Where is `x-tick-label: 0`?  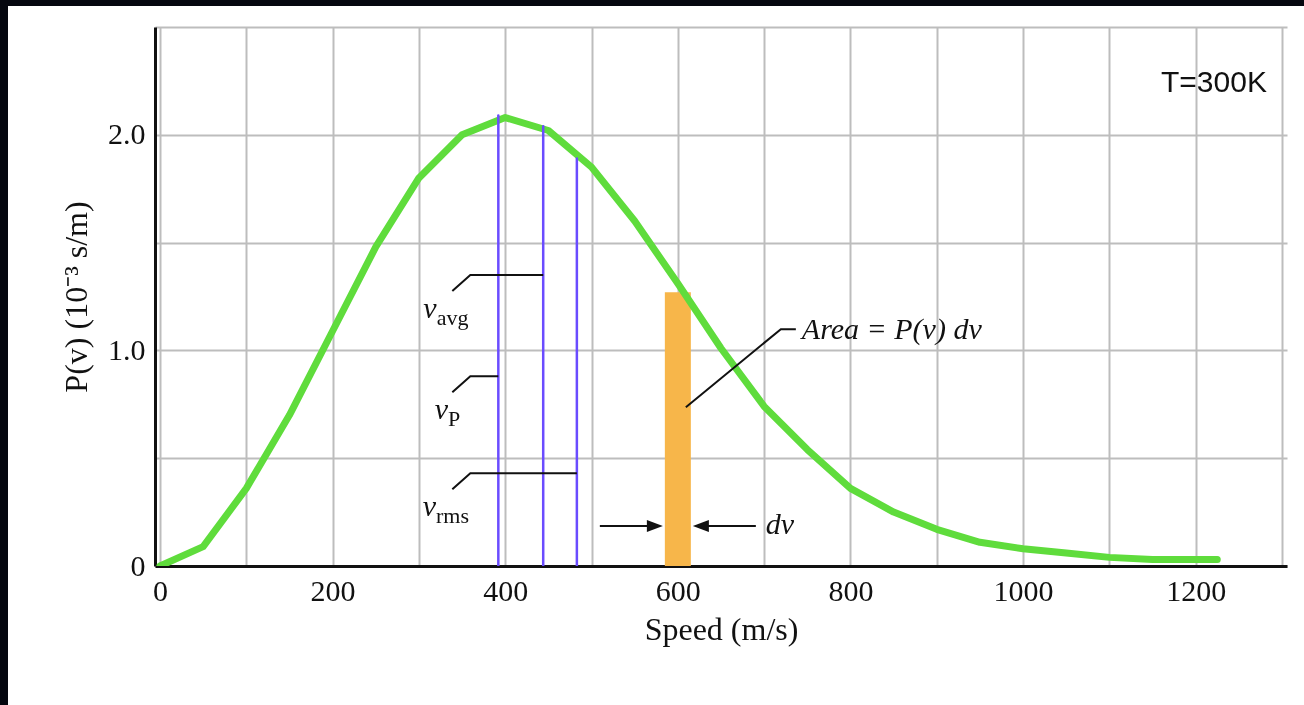
x-tick-label: 0 is located at coordinates (160, 590).